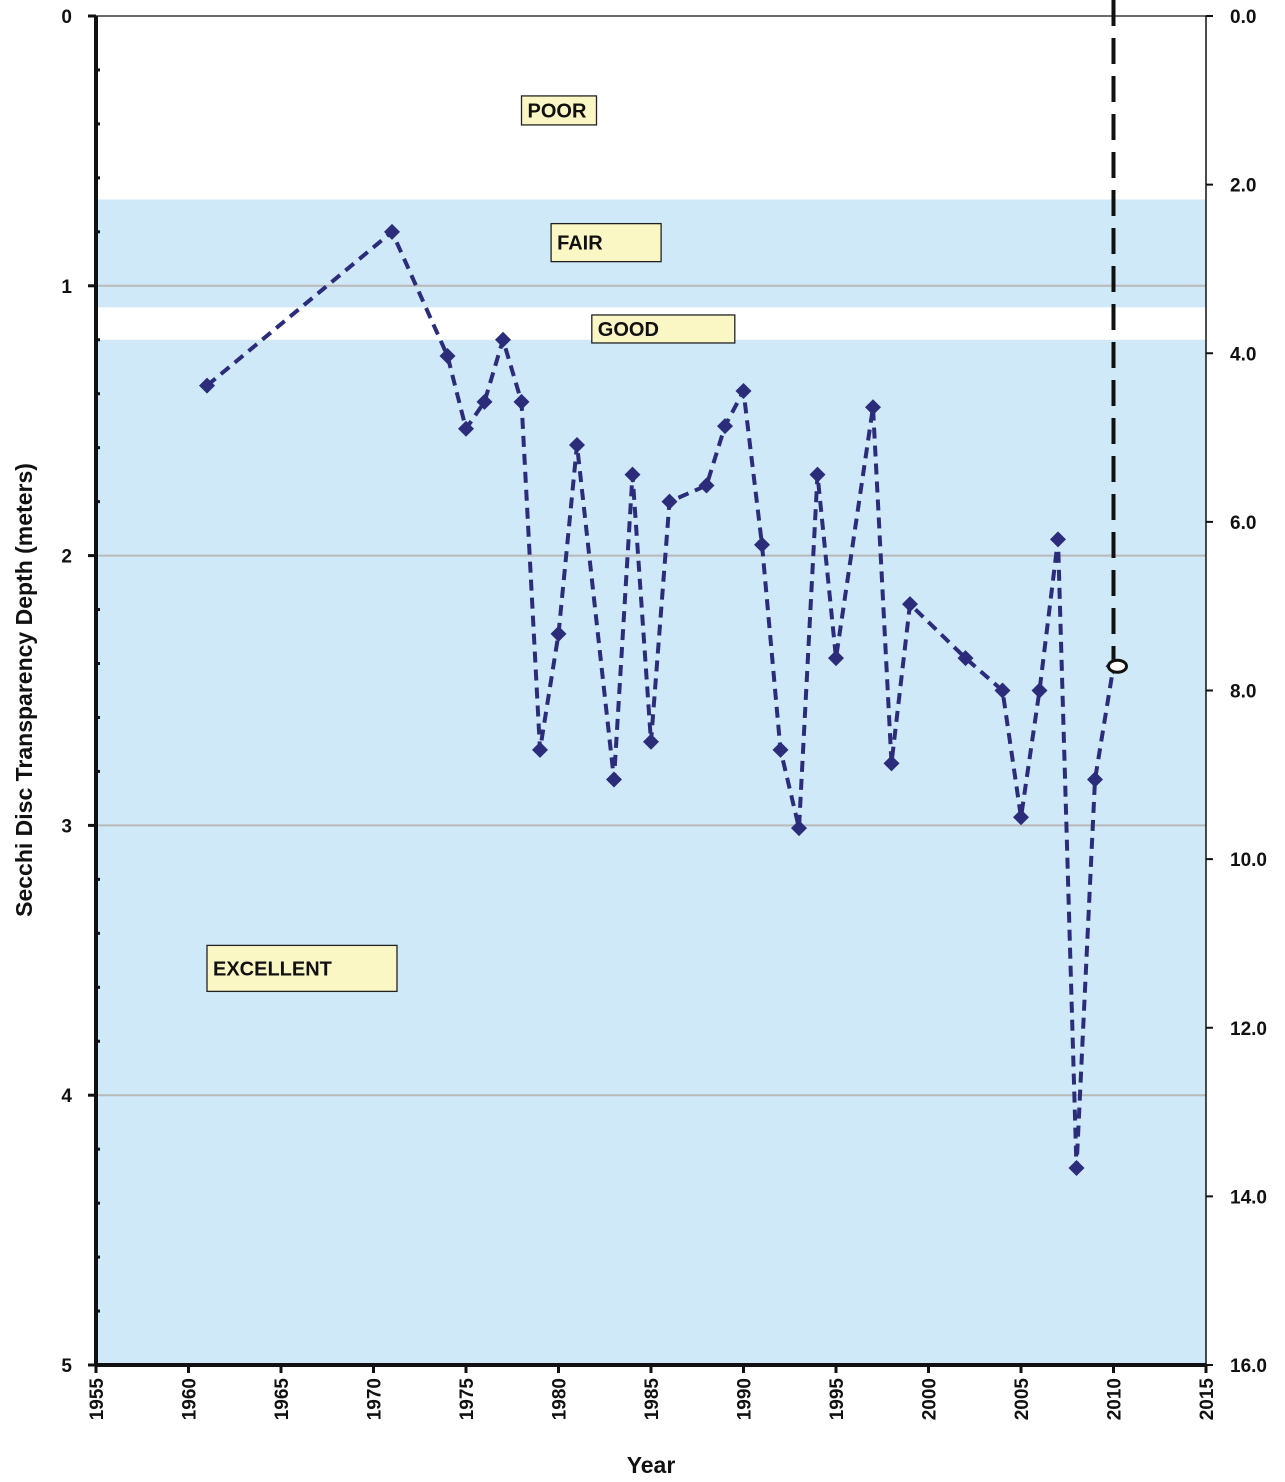 The image size is (1285, 1482). I want to click on y-tick-label: 4, so click(66, 1096).